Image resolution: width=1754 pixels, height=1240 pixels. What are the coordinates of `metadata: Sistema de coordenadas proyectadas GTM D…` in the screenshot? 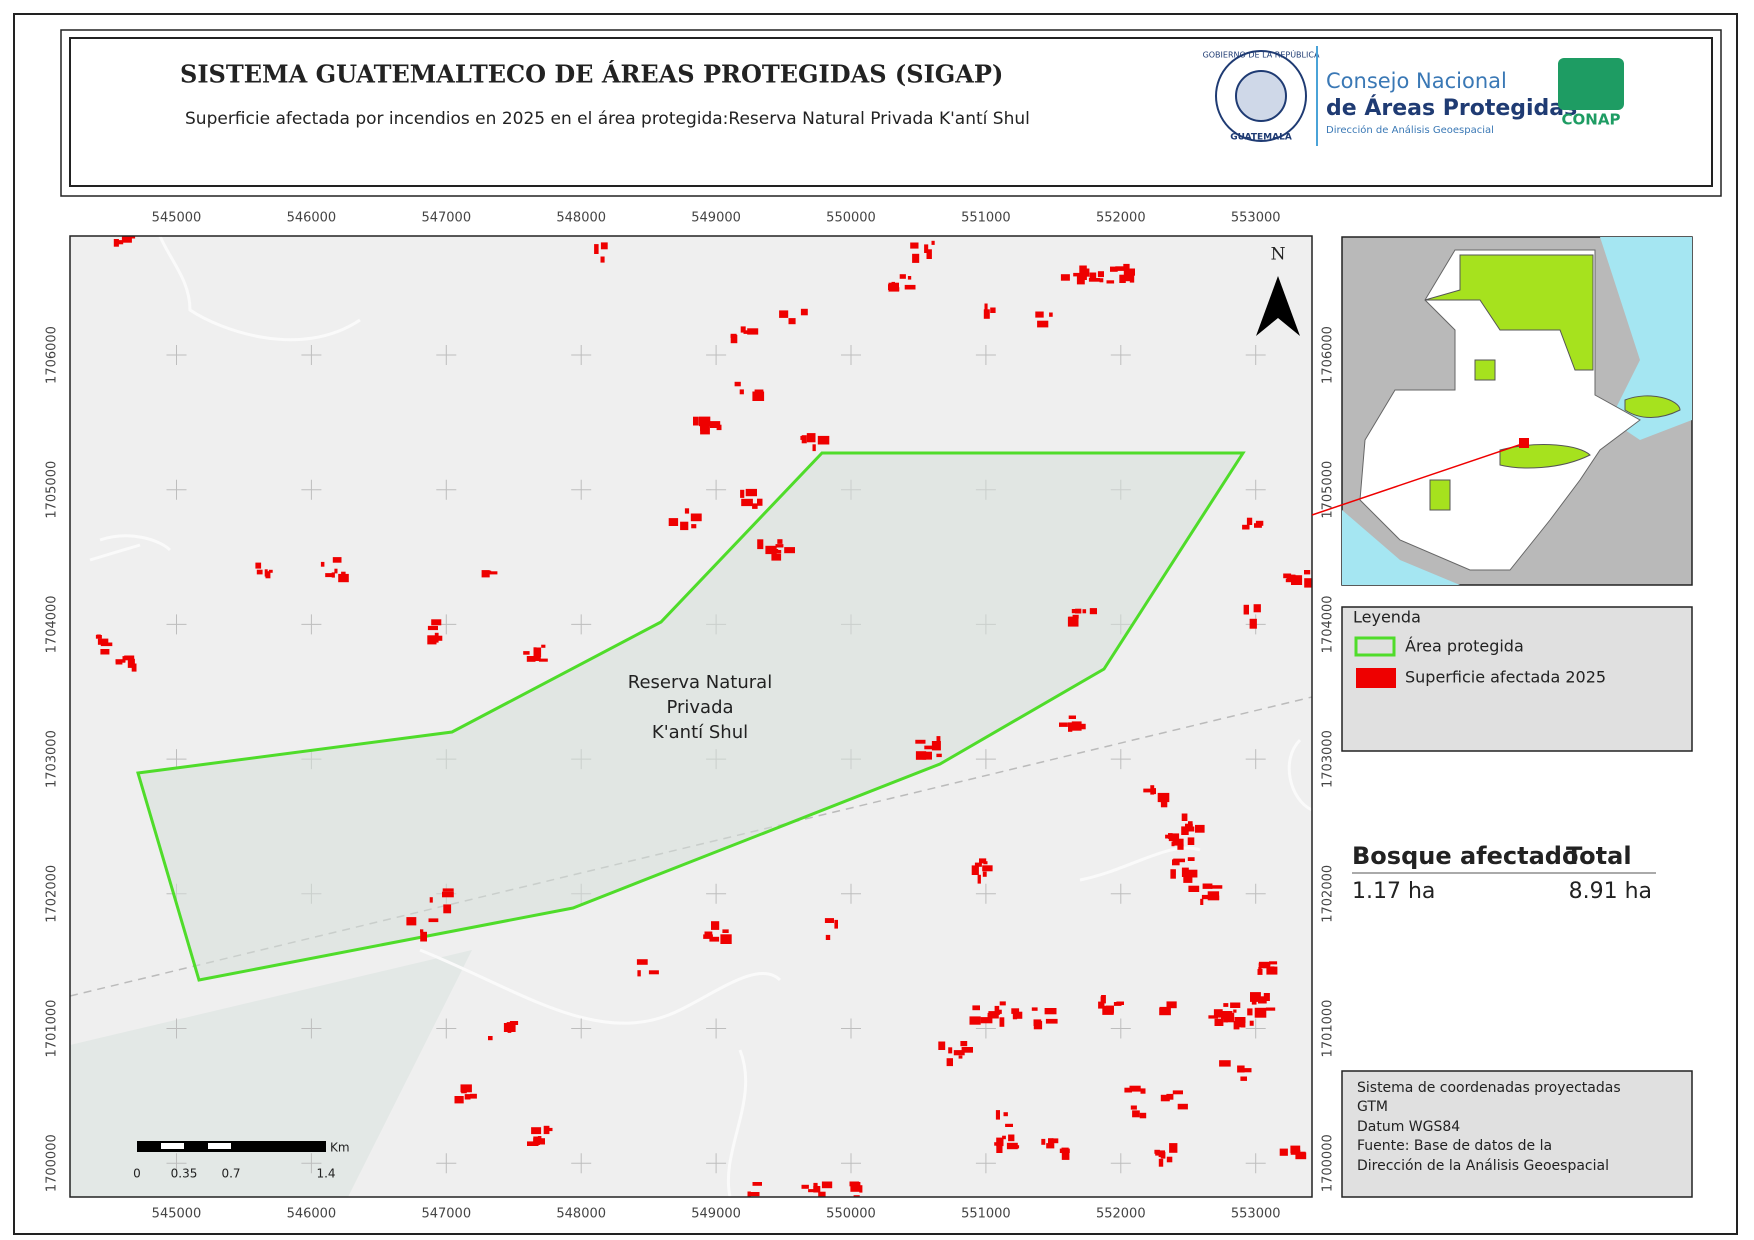 It's located at (1517, 1134).